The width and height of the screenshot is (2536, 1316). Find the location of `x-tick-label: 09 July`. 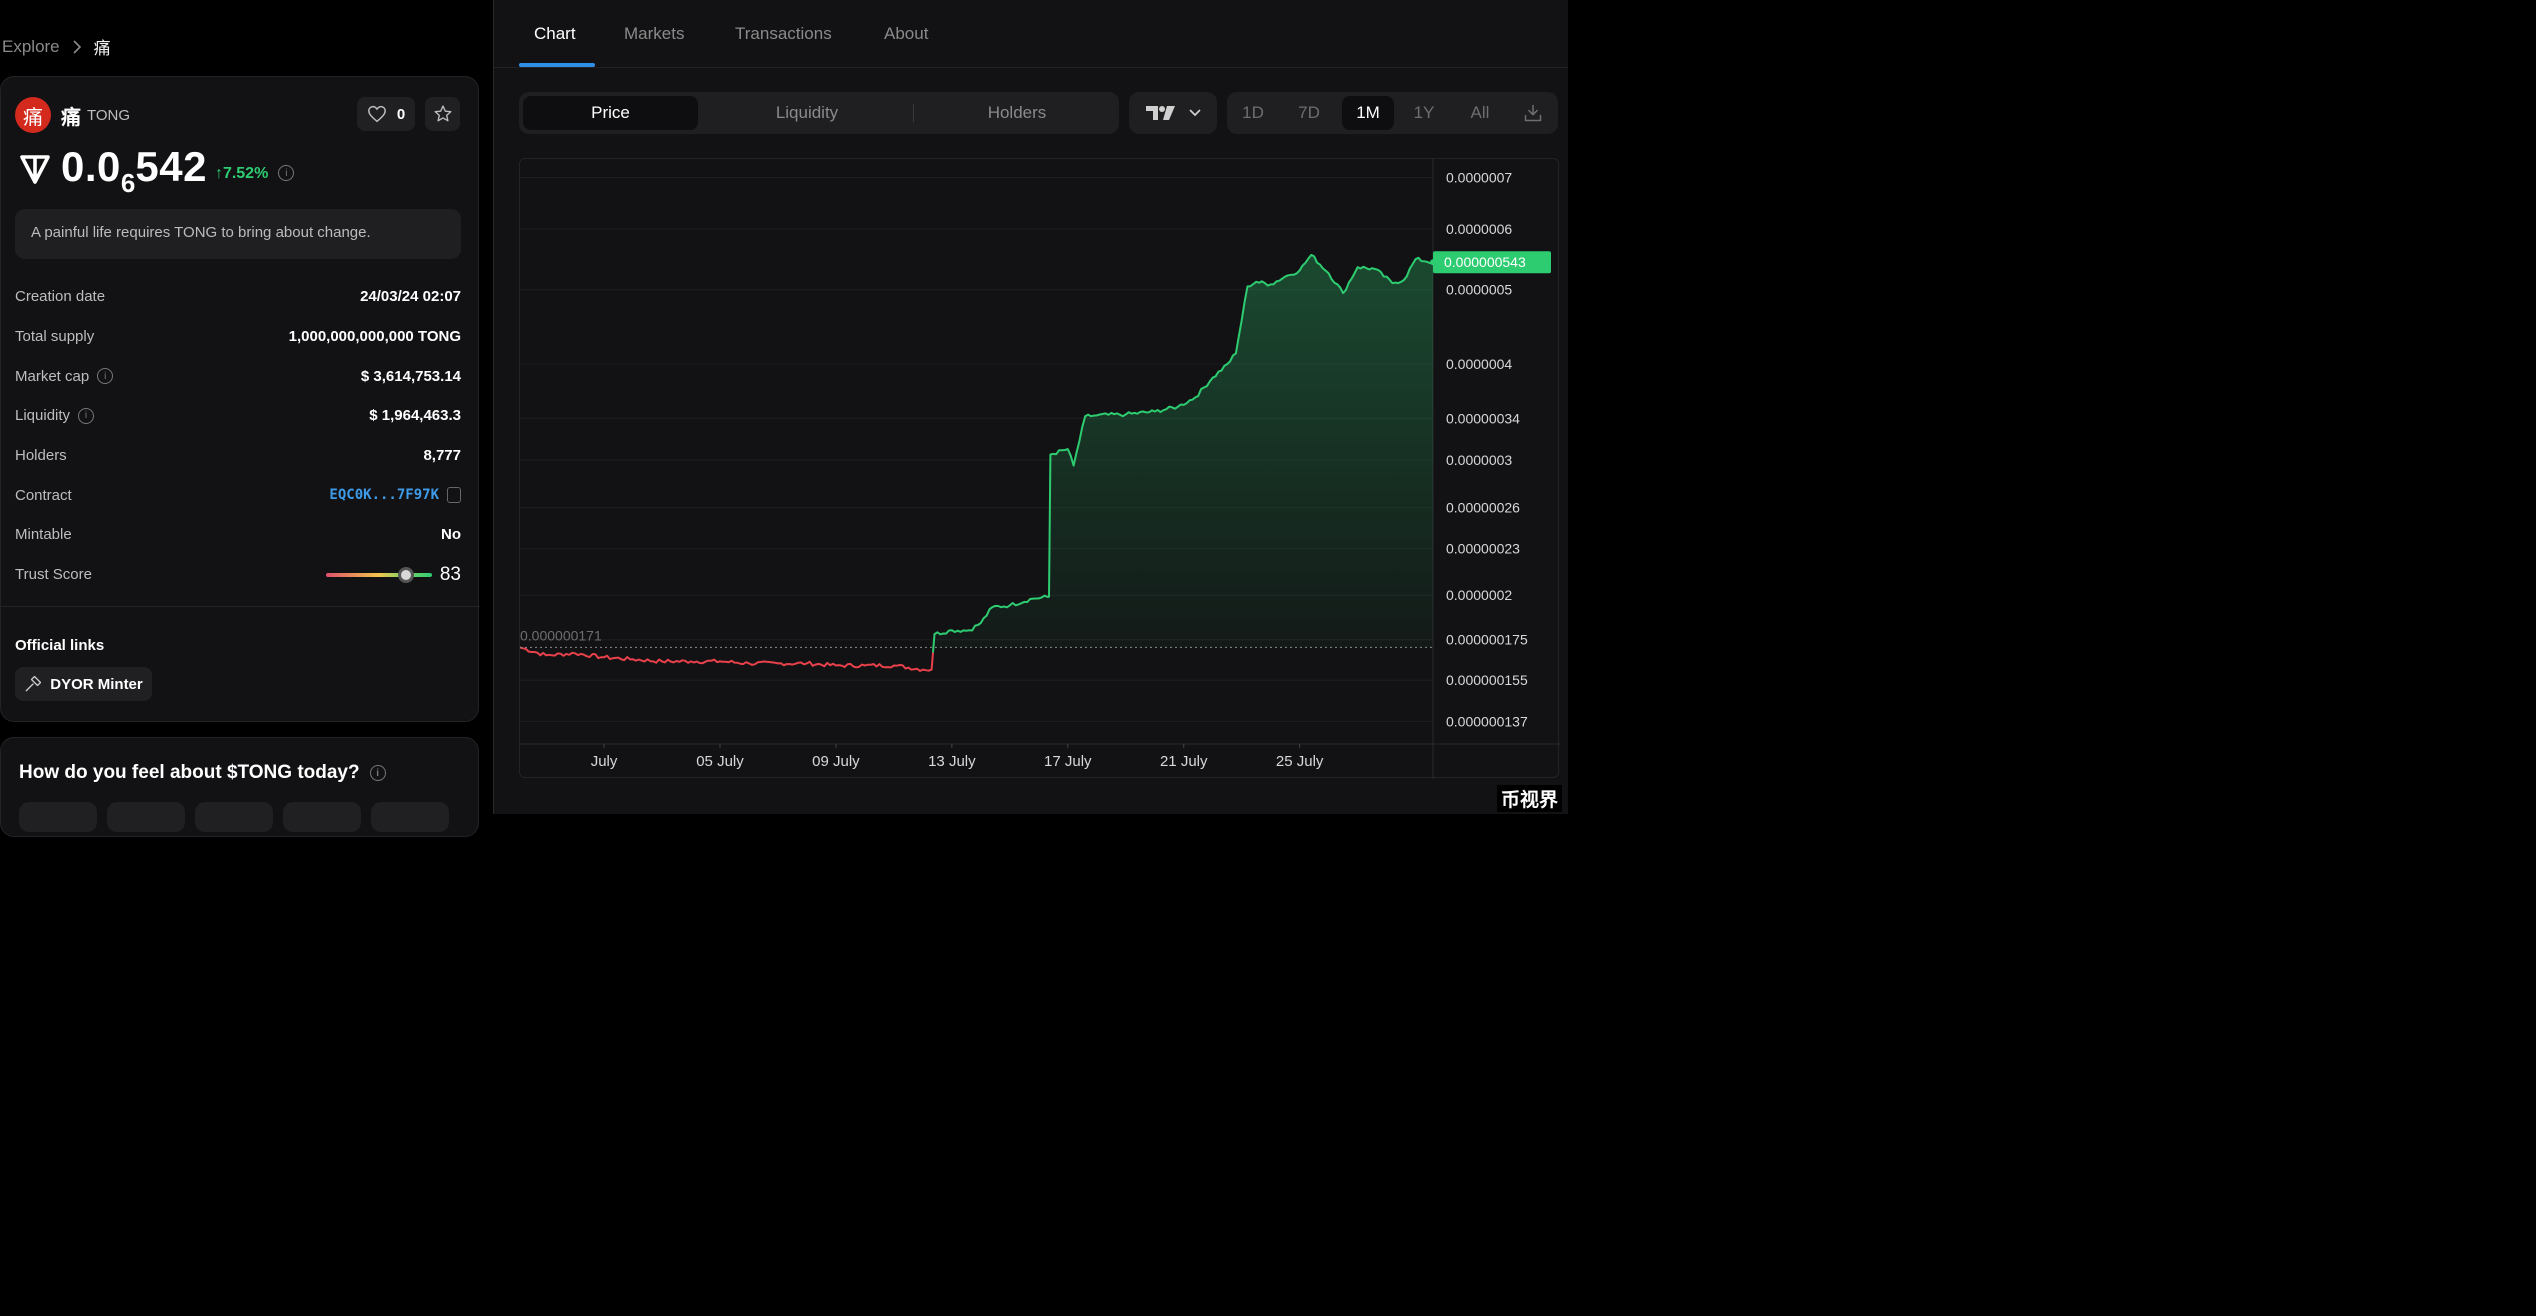

x-tick-label: 09 July is located at coordinates (836, 761).